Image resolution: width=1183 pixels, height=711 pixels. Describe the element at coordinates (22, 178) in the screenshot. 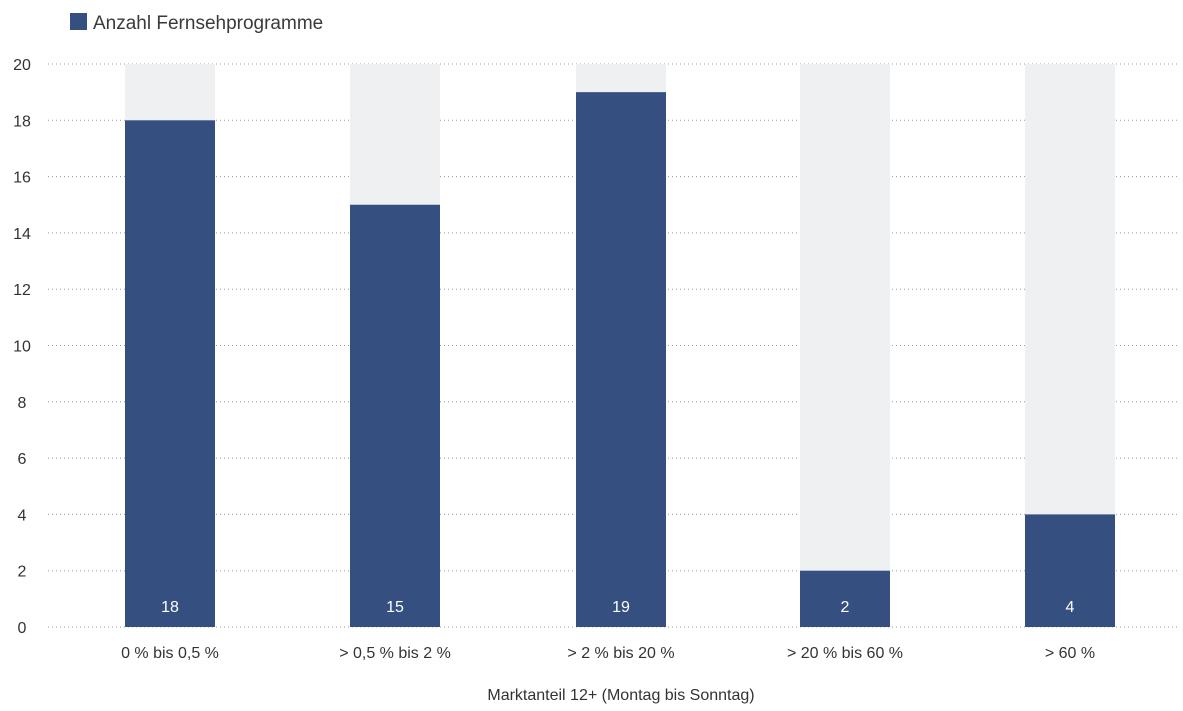

I see `y-tick-label: 16` at that location.